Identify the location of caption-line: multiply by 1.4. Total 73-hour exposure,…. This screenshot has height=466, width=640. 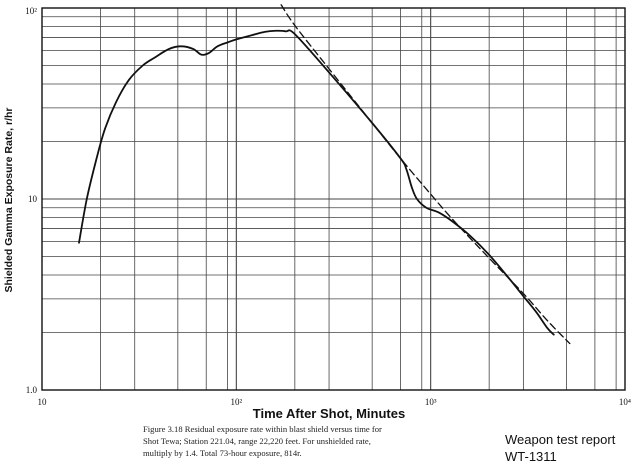
(222, 453).